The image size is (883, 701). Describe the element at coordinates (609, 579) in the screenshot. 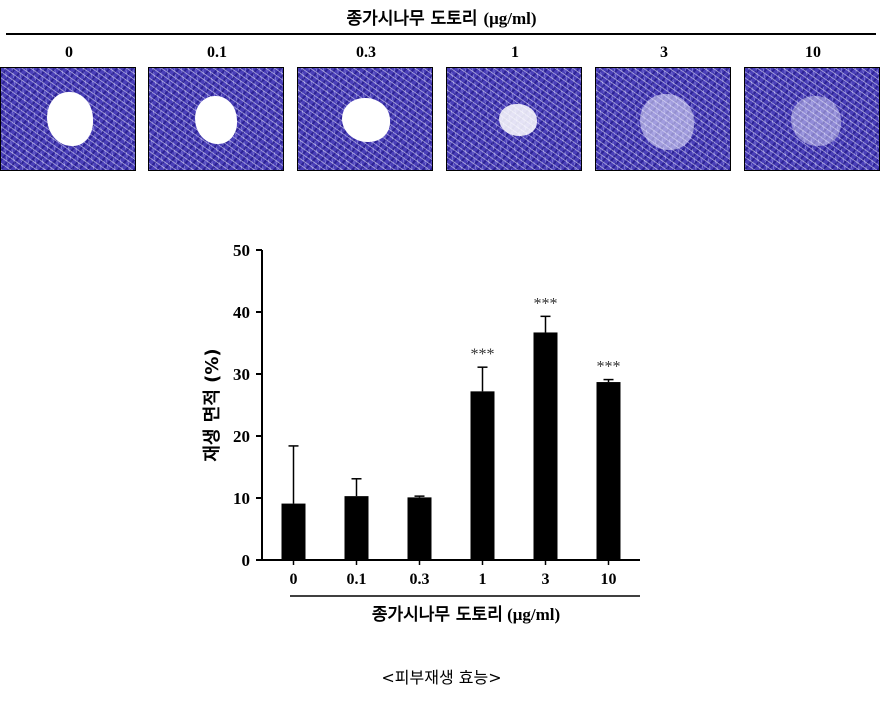

I see `x-tick-label-10: 10` at that location.